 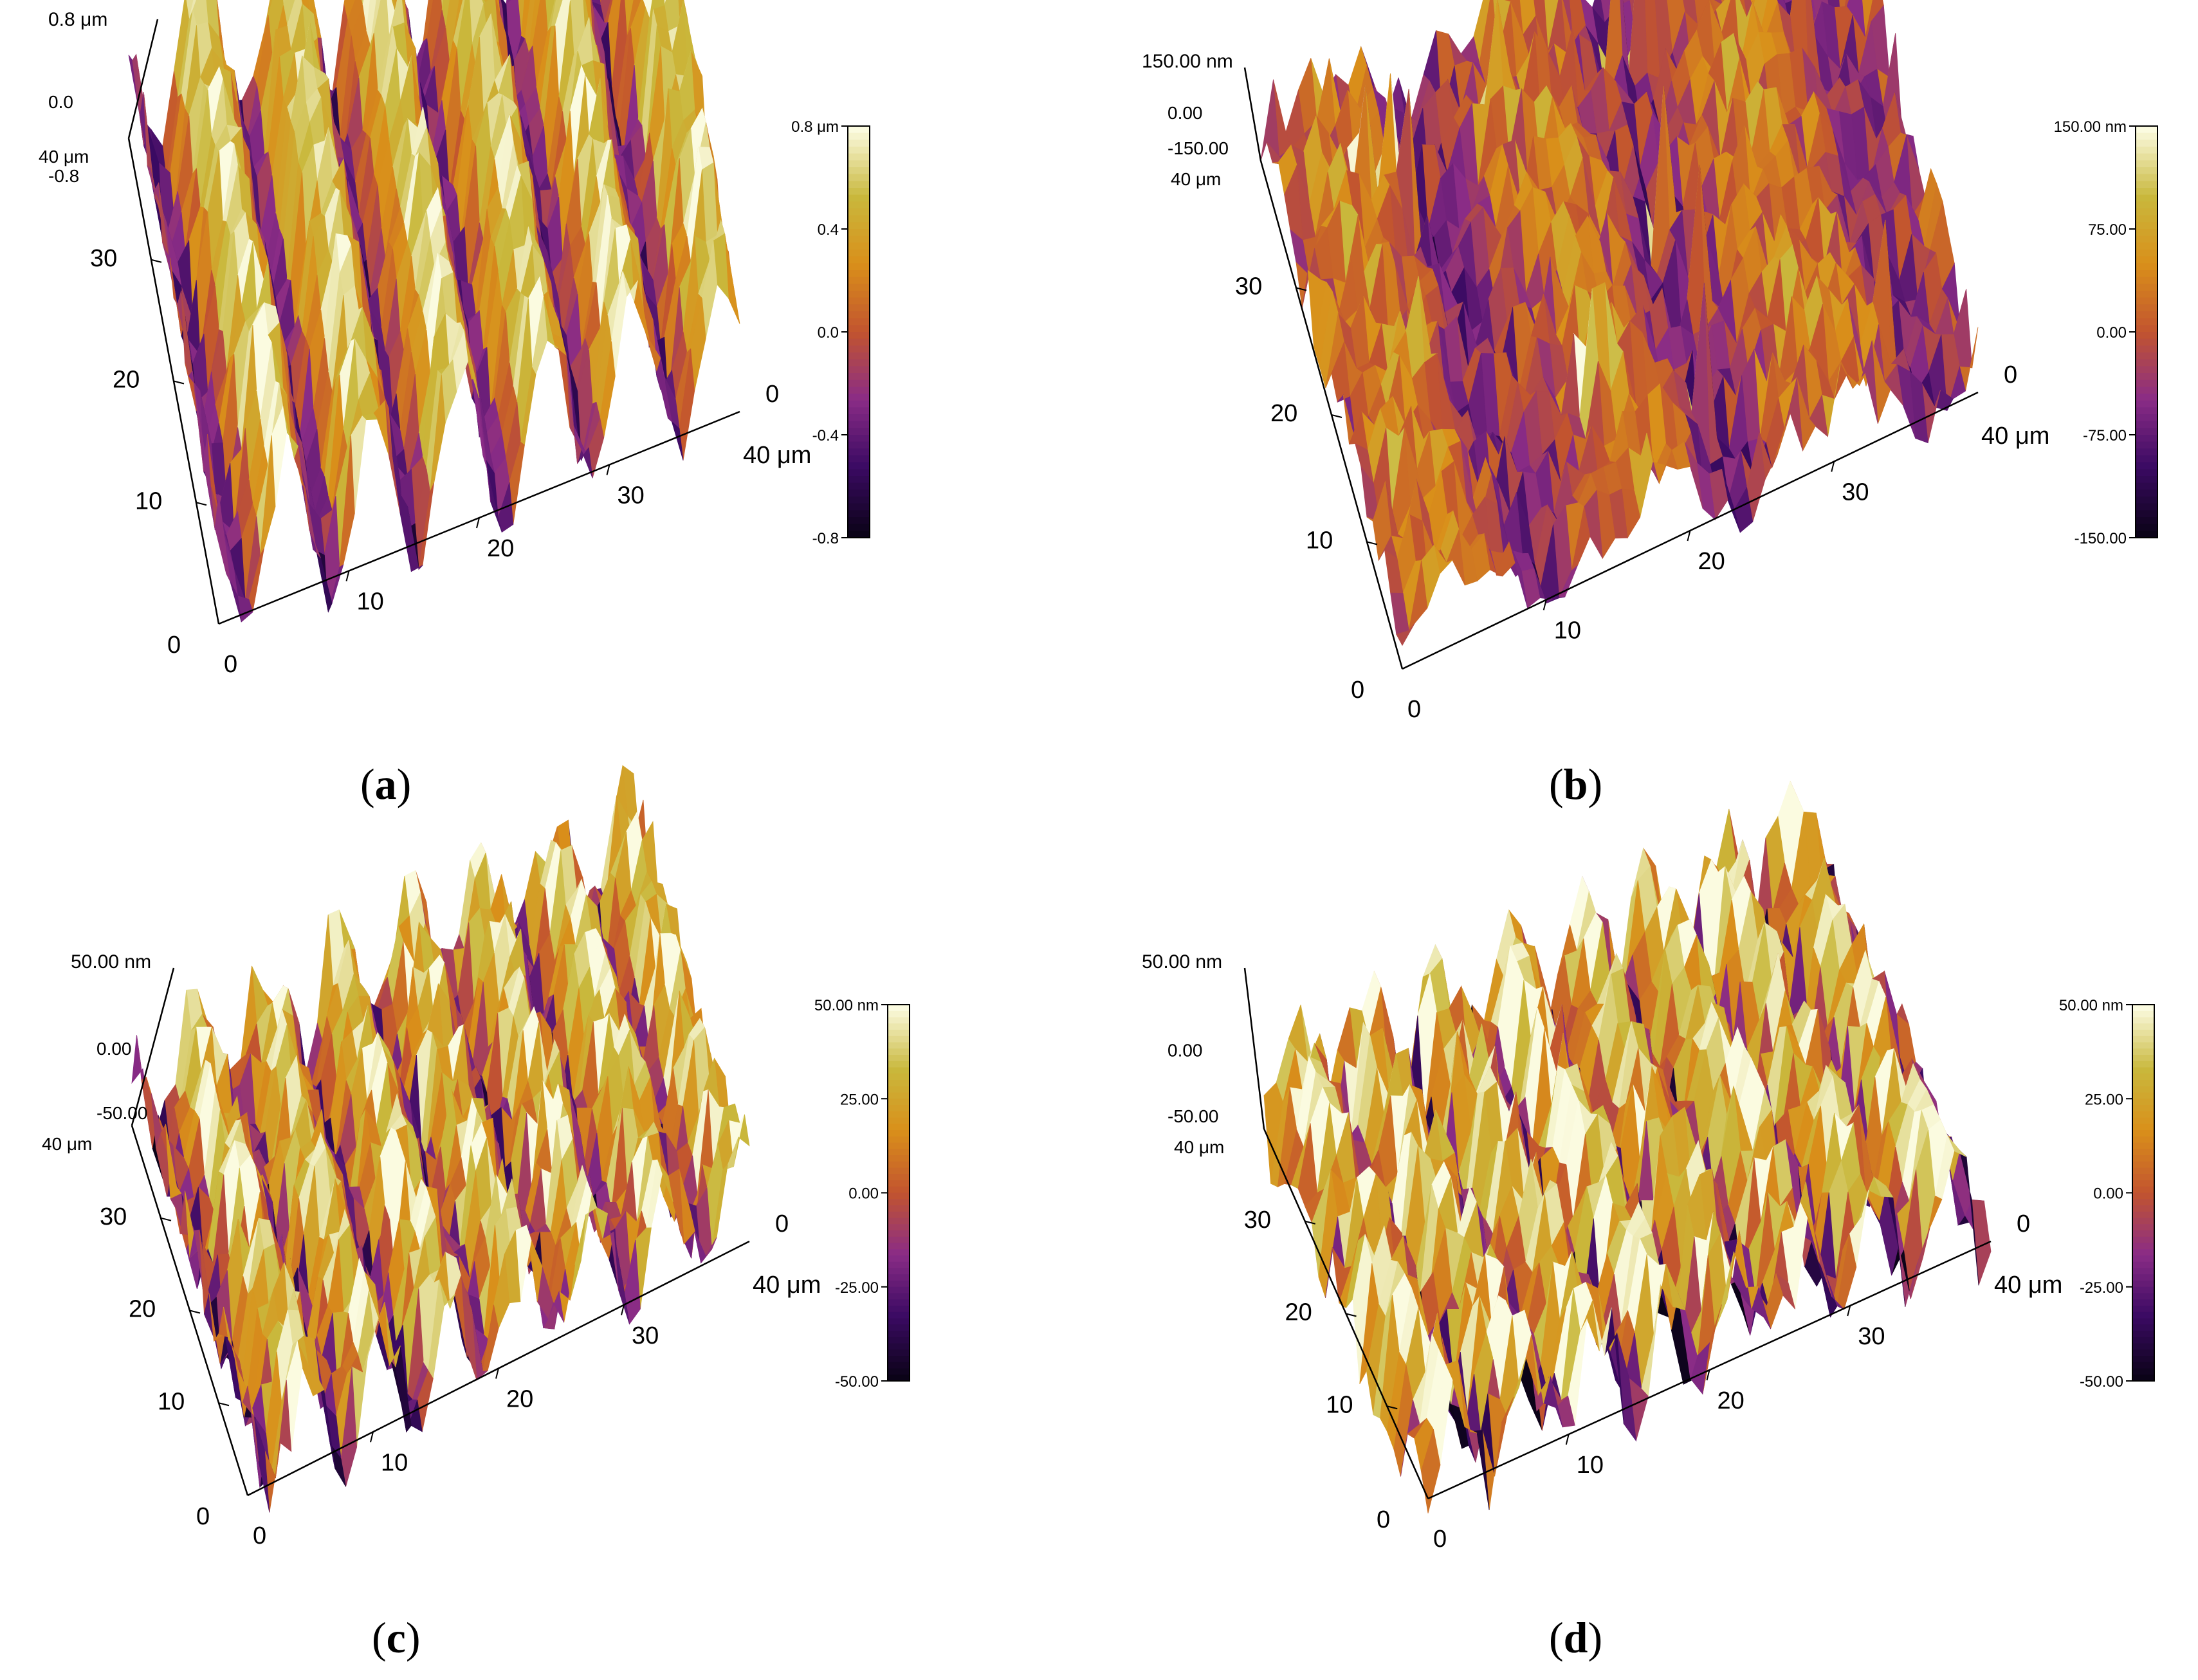 I want to click on z-axis-label: 0.8 μm, so click(x=77, y=19).